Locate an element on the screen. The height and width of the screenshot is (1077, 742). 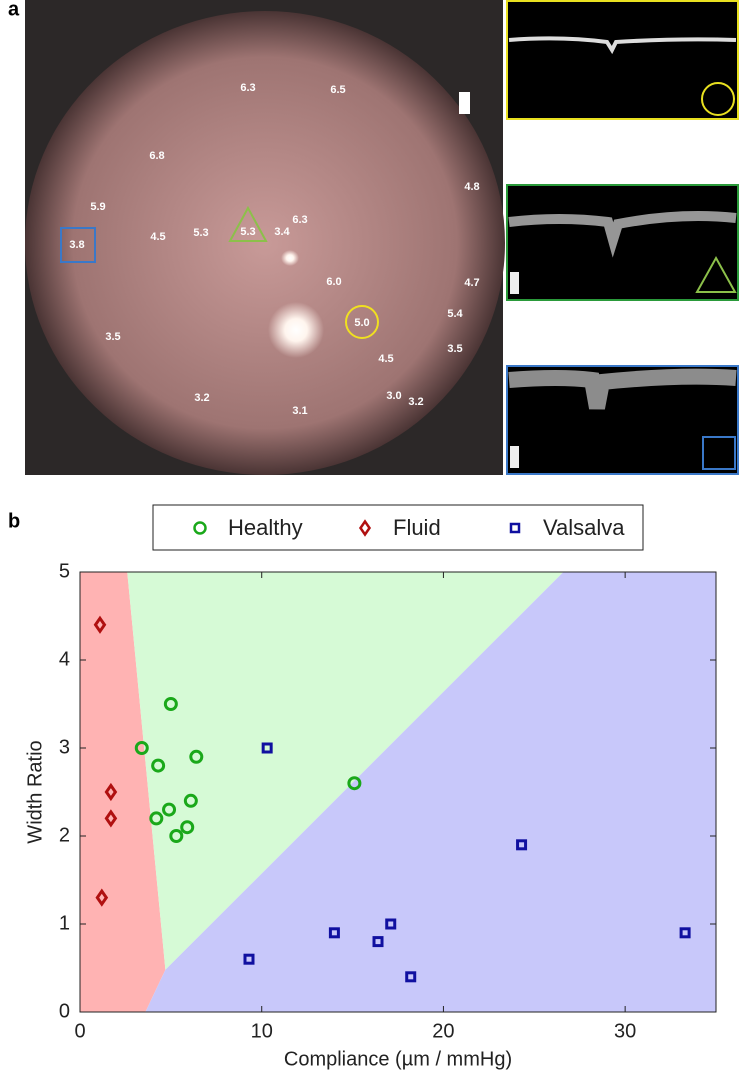
y-tick-label: 2 is located at coordinates (64, 835).